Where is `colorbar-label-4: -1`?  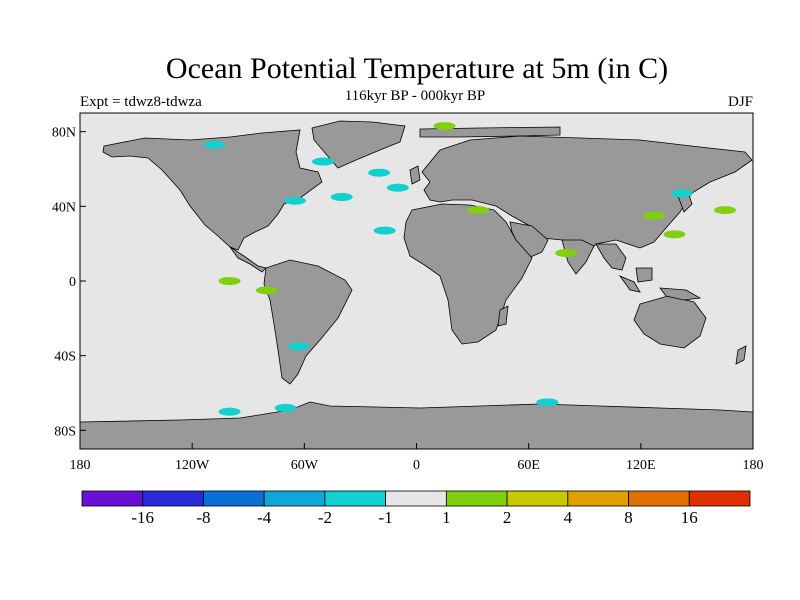 colorbar-label-4: -1 is located at coordinates (386, 517).